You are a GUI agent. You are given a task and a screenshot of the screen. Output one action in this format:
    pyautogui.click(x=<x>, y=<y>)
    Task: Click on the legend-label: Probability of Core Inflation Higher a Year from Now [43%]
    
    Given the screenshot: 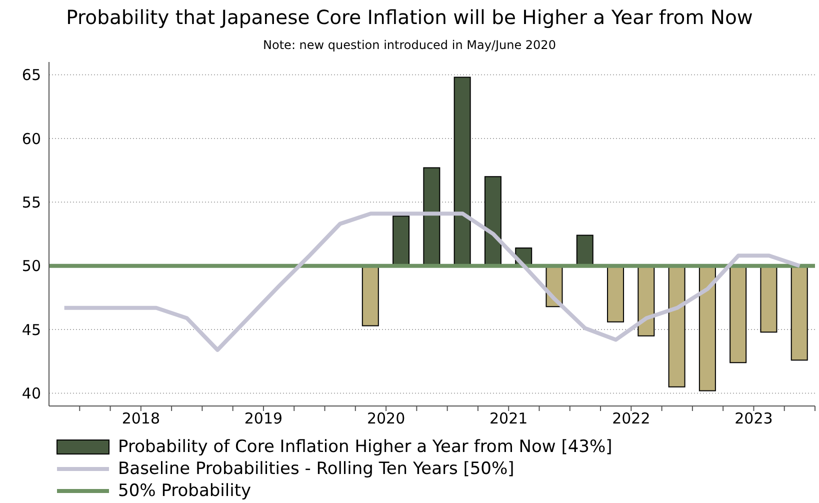 What is the action you would take?
    pyautogui.click(x=365, y=447)
    